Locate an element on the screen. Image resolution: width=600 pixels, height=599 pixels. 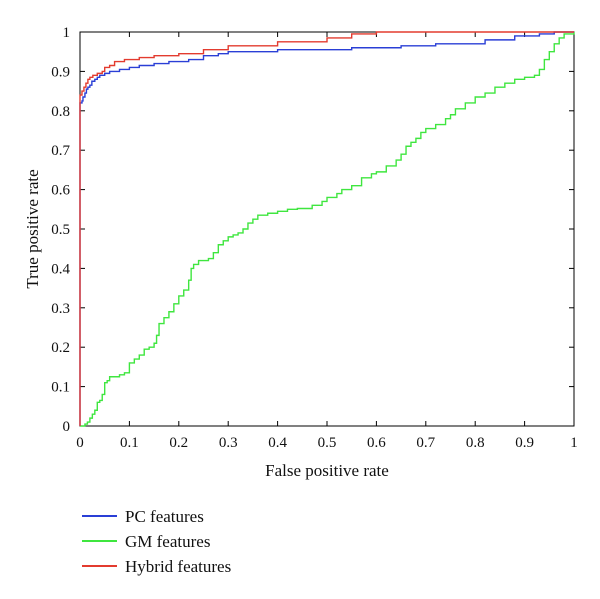
y-tick-label: 0.3 is located at coordinates (60, 309).